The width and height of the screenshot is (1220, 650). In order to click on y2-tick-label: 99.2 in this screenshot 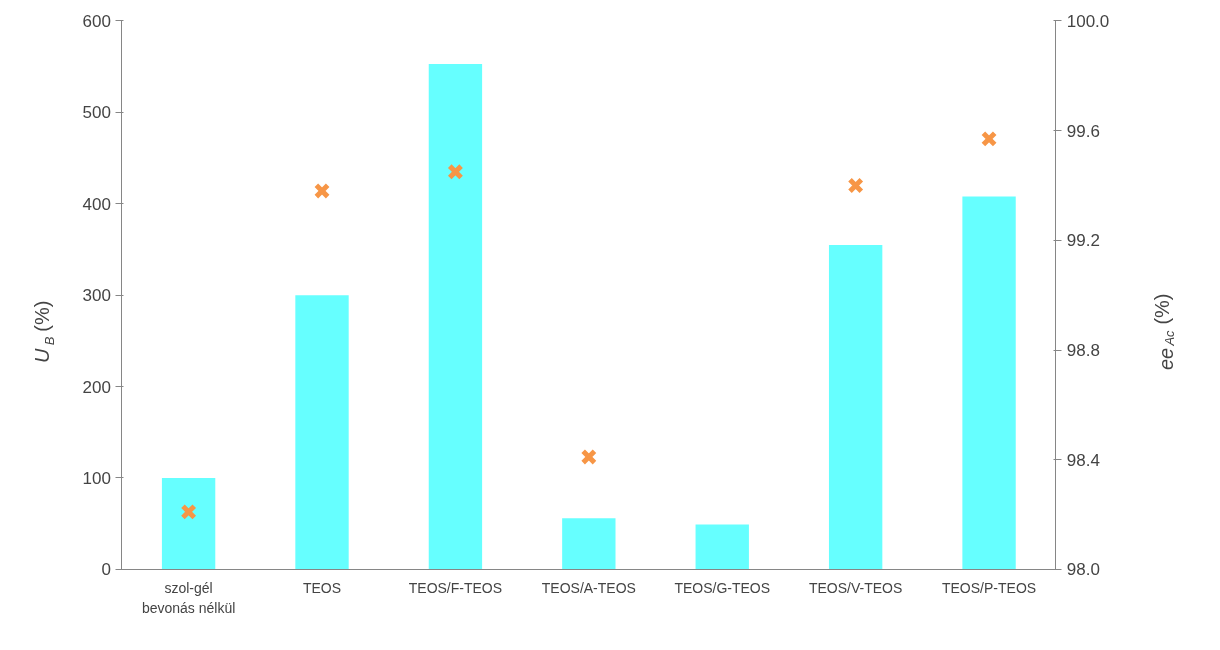, I will do `click(1083, 241)`.